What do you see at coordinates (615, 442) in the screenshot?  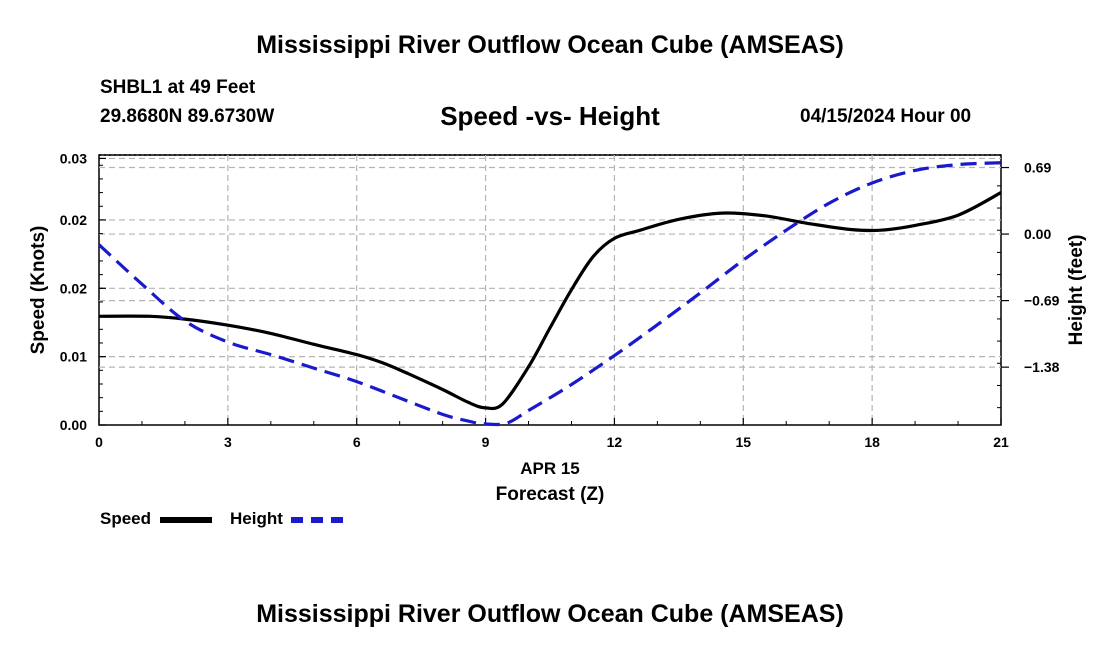 I see `x-tick-label: 12` at bounding box center [615, 442].